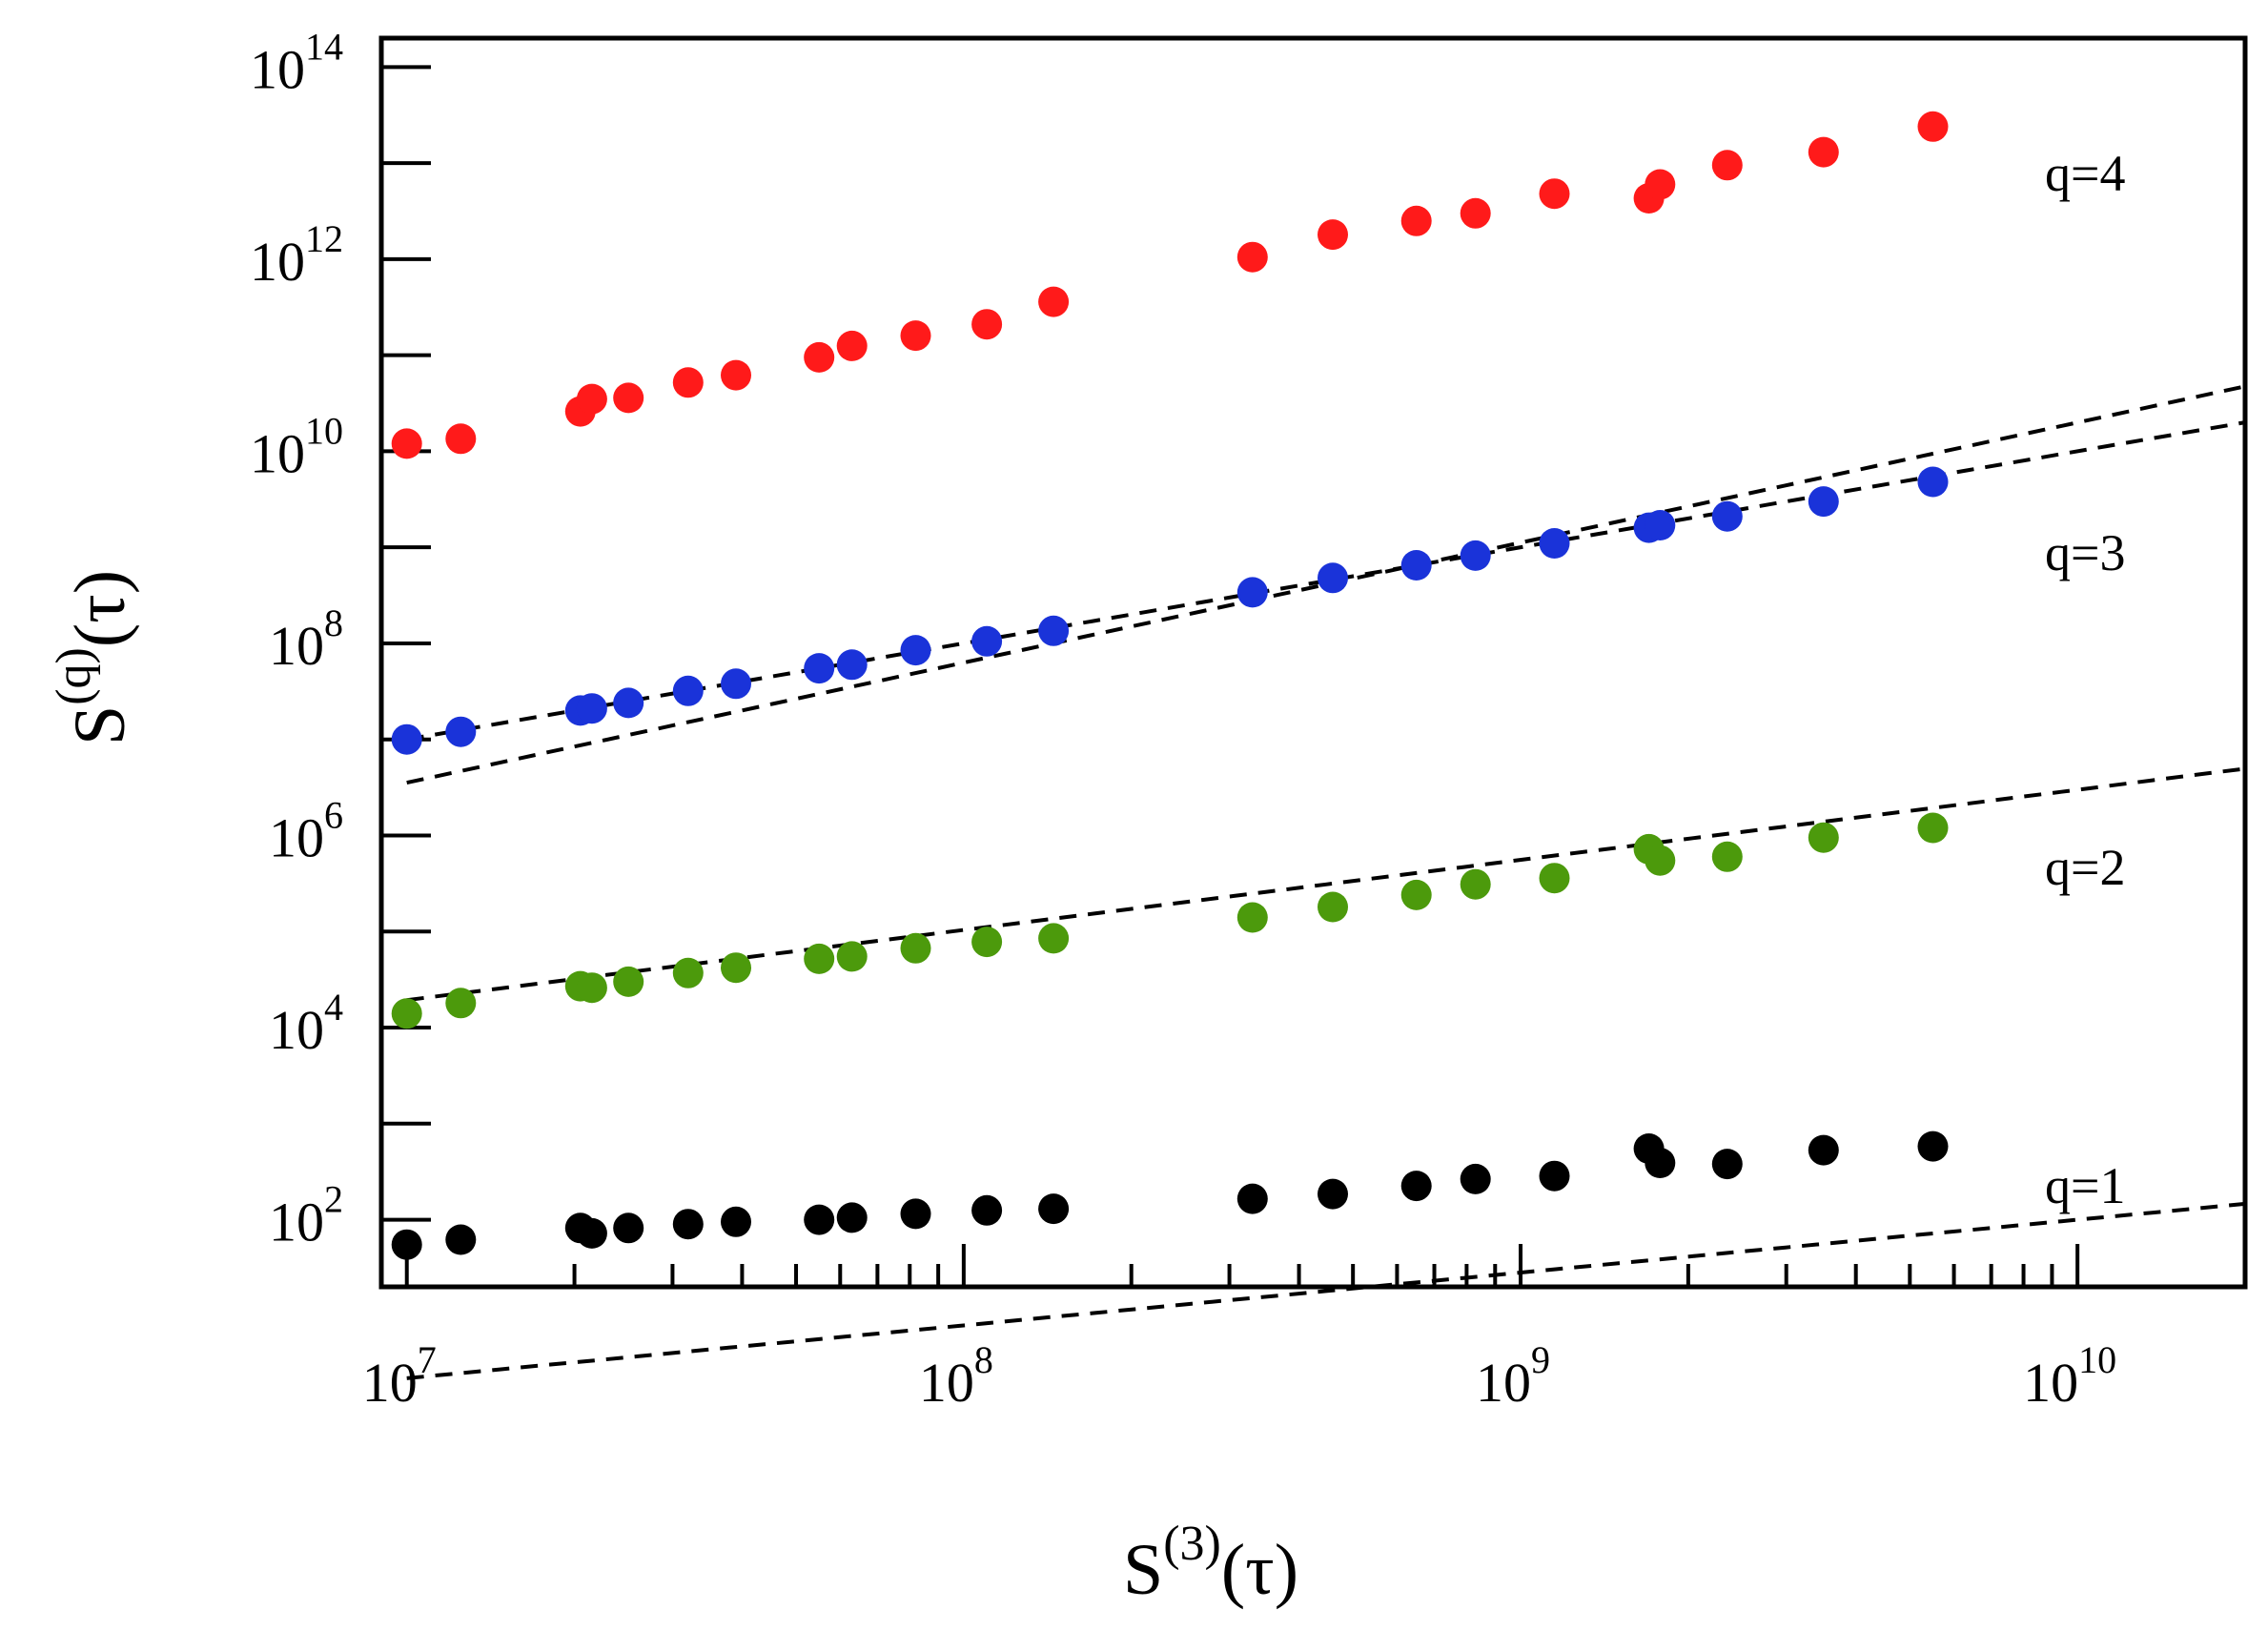 Image resolution: width=2268 pixels, height=1630 pixels. I want to click on x-tick-exponent: 7, so click(427, 1359).